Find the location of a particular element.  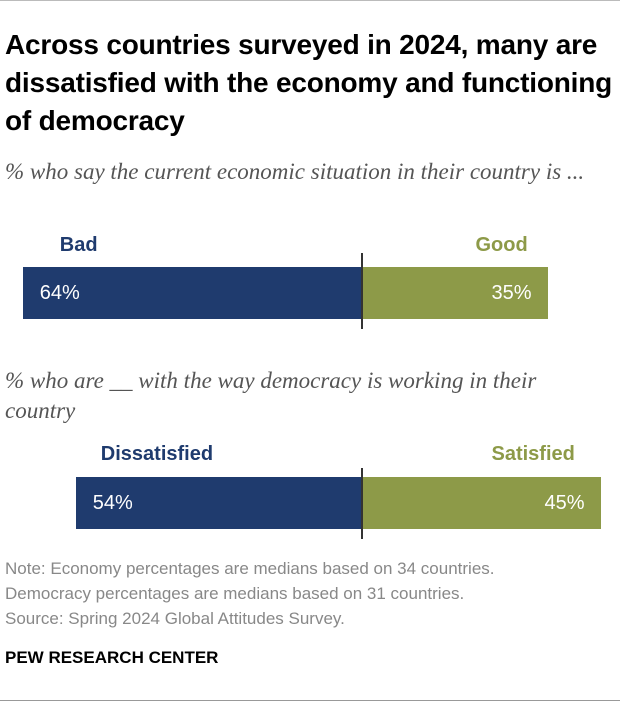

economy-bad-bar is located at coordinates (192, 293).